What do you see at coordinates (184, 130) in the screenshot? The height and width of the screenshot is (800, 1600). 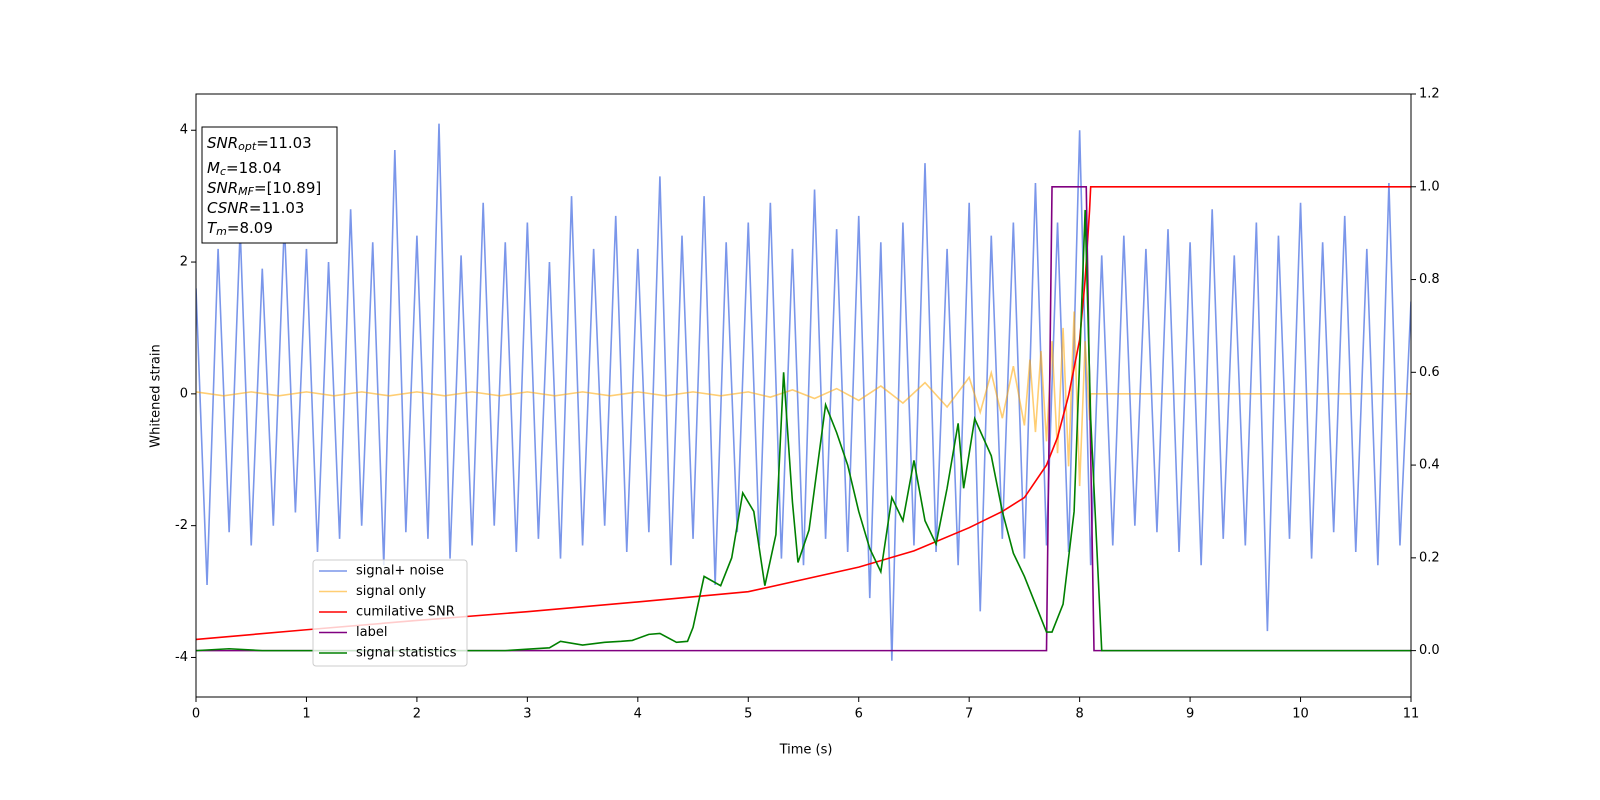 I see `y-tick-label: 4` at bounding box center [184, 130].